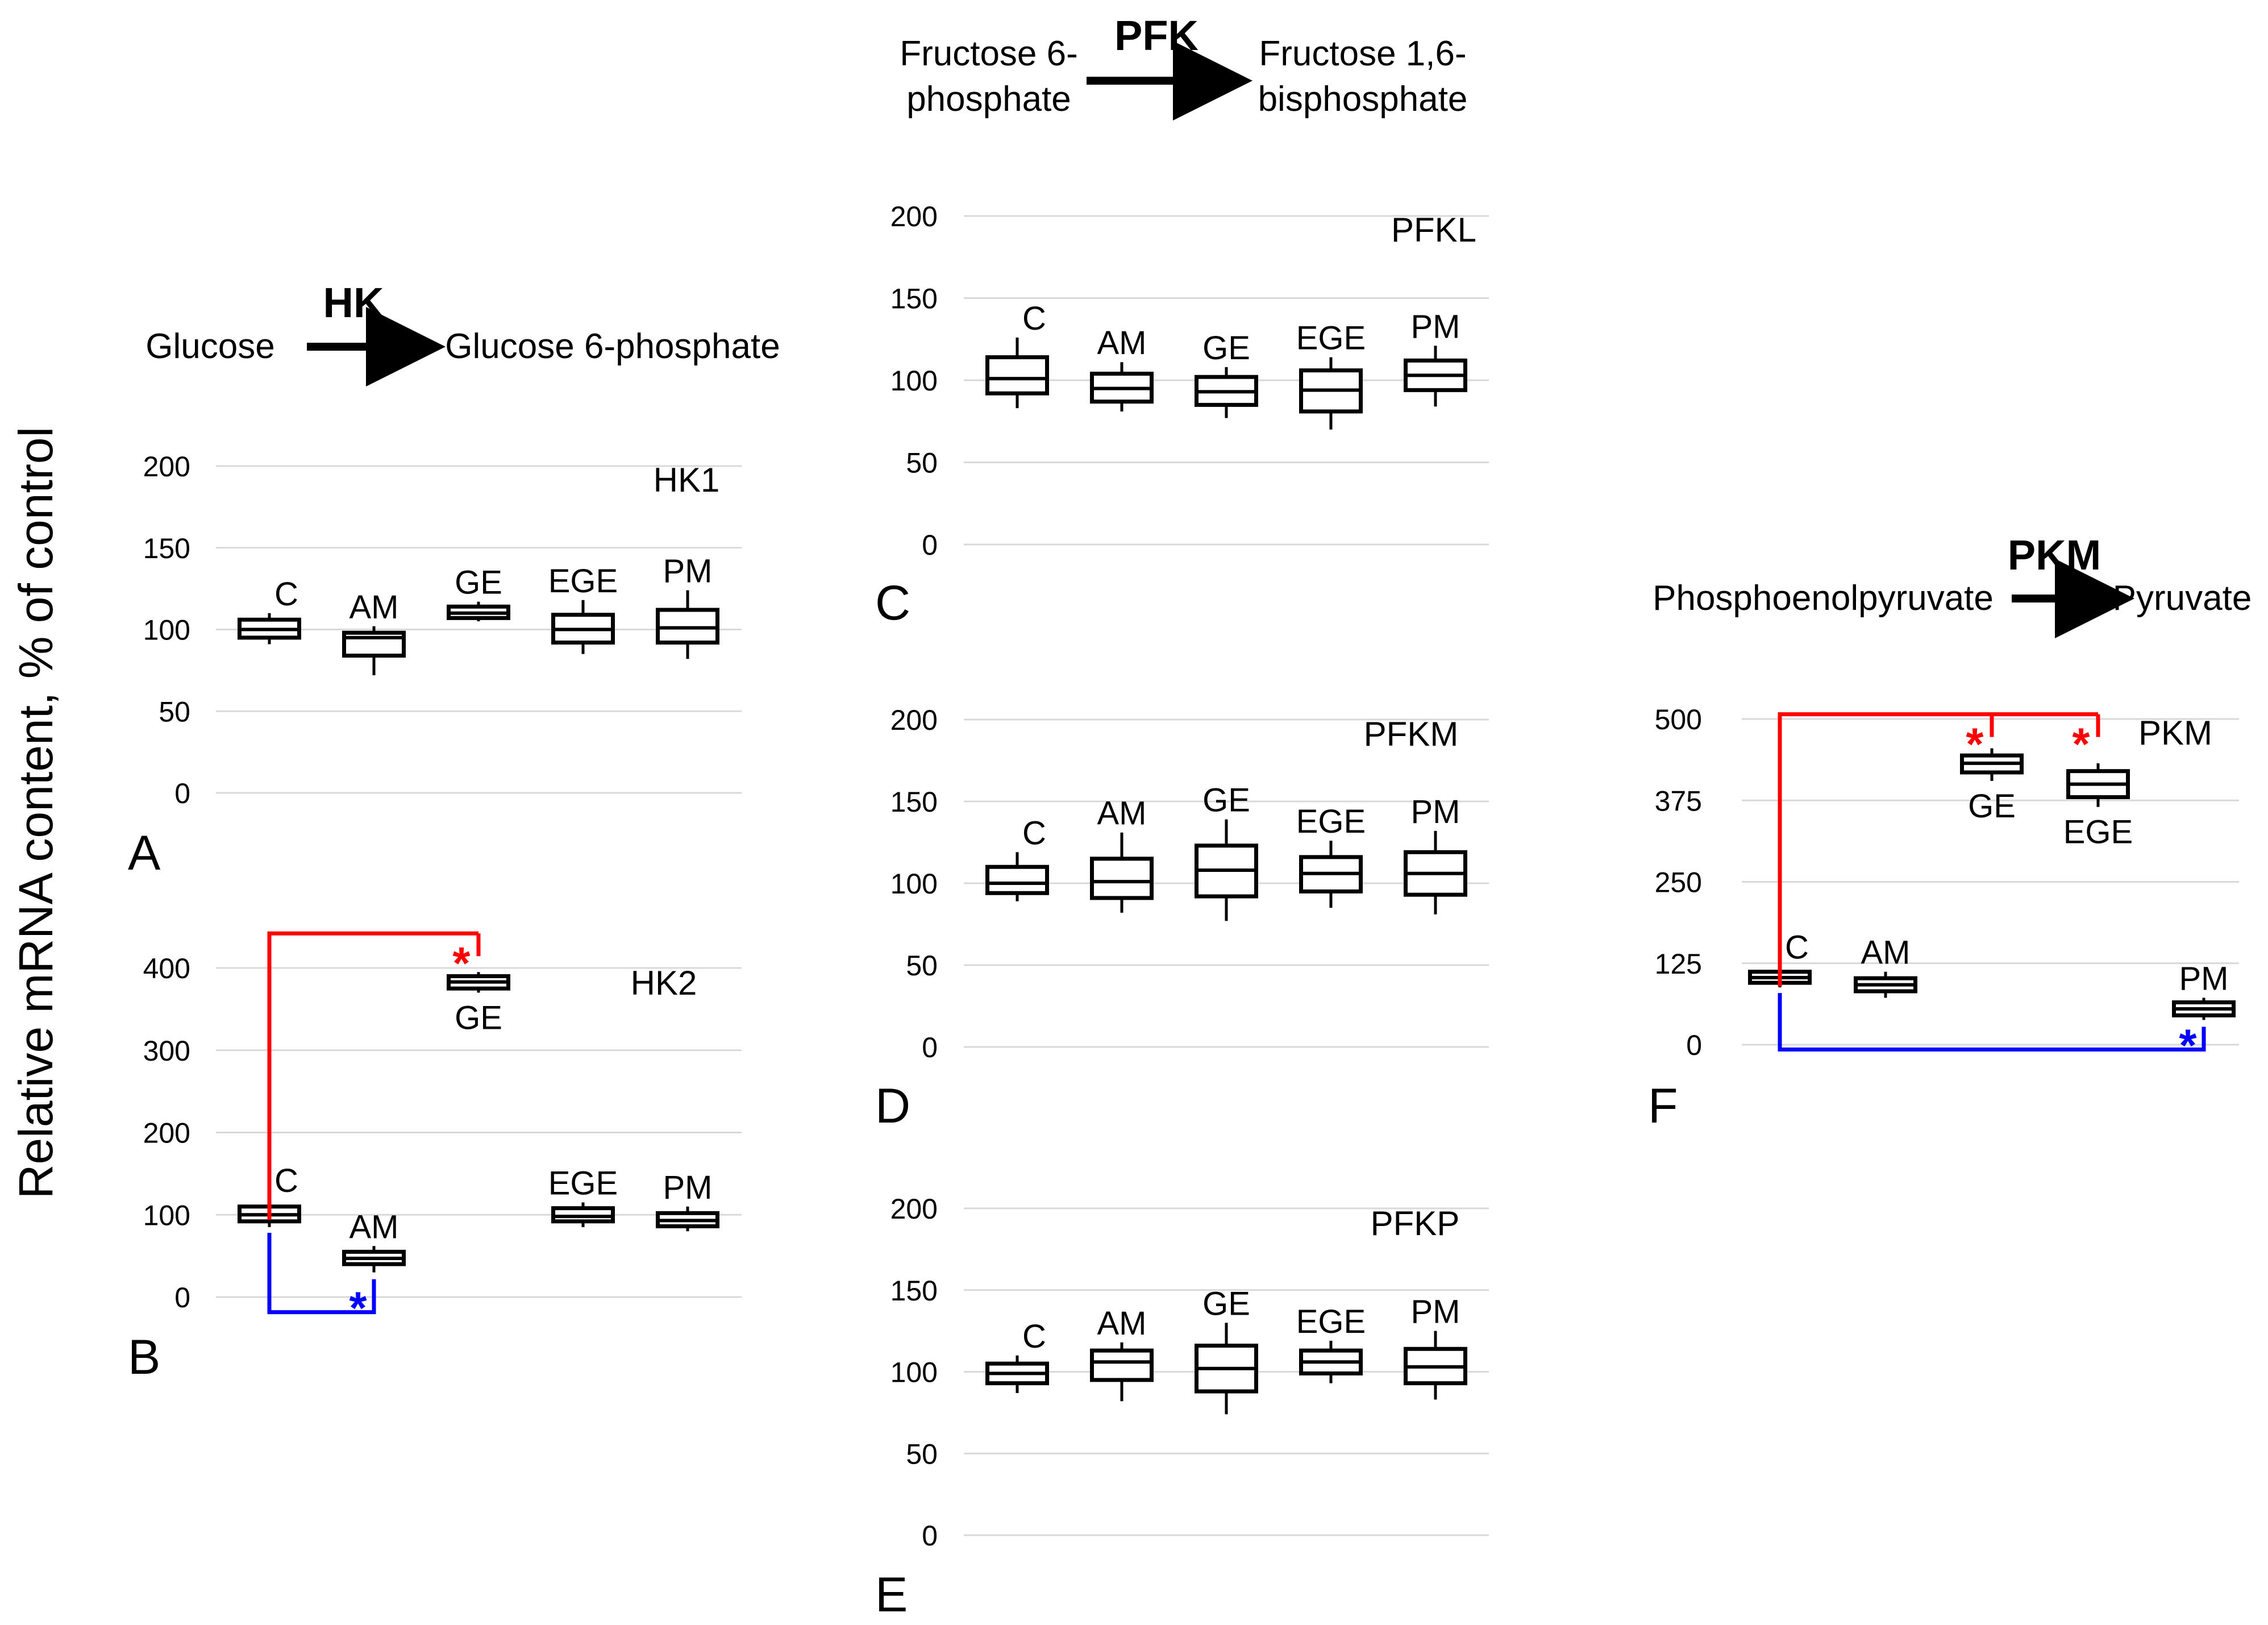  What do you see at coordinates (664, 983) in the screenshot?
I see `chart-title: HK2` at bounding box center [664, 983].